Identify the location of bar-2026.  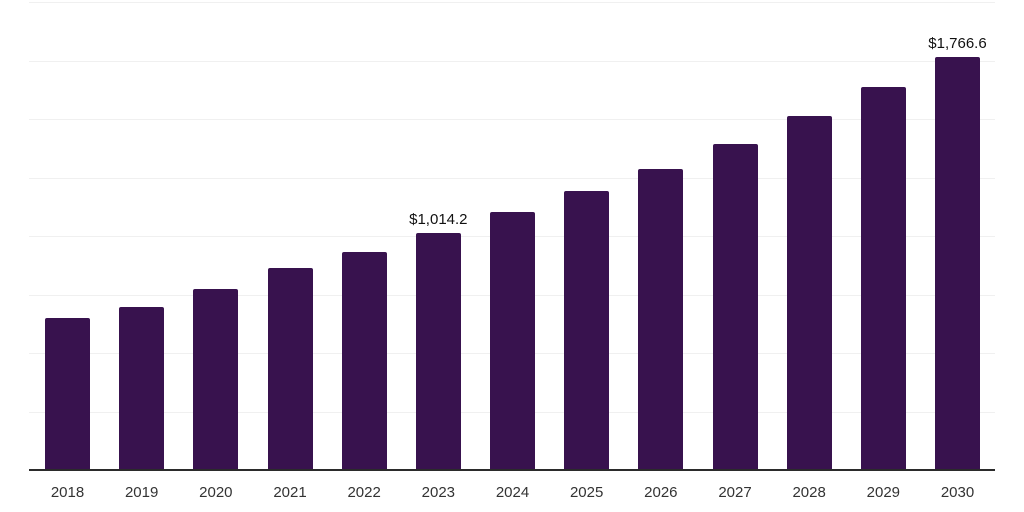
(661, 319).